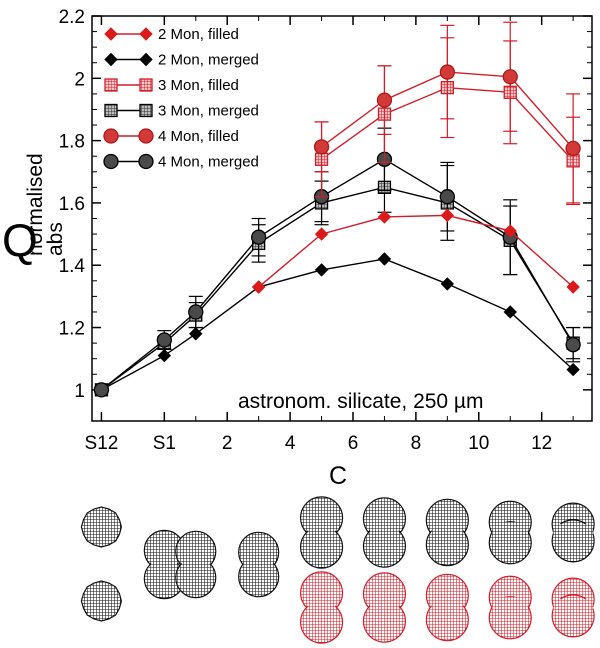 The width and height of the screenshot is (600, 648). Describe the element at coordinates (79, 391) in the screenshot. I see `y-tick-label: 1` at that location.